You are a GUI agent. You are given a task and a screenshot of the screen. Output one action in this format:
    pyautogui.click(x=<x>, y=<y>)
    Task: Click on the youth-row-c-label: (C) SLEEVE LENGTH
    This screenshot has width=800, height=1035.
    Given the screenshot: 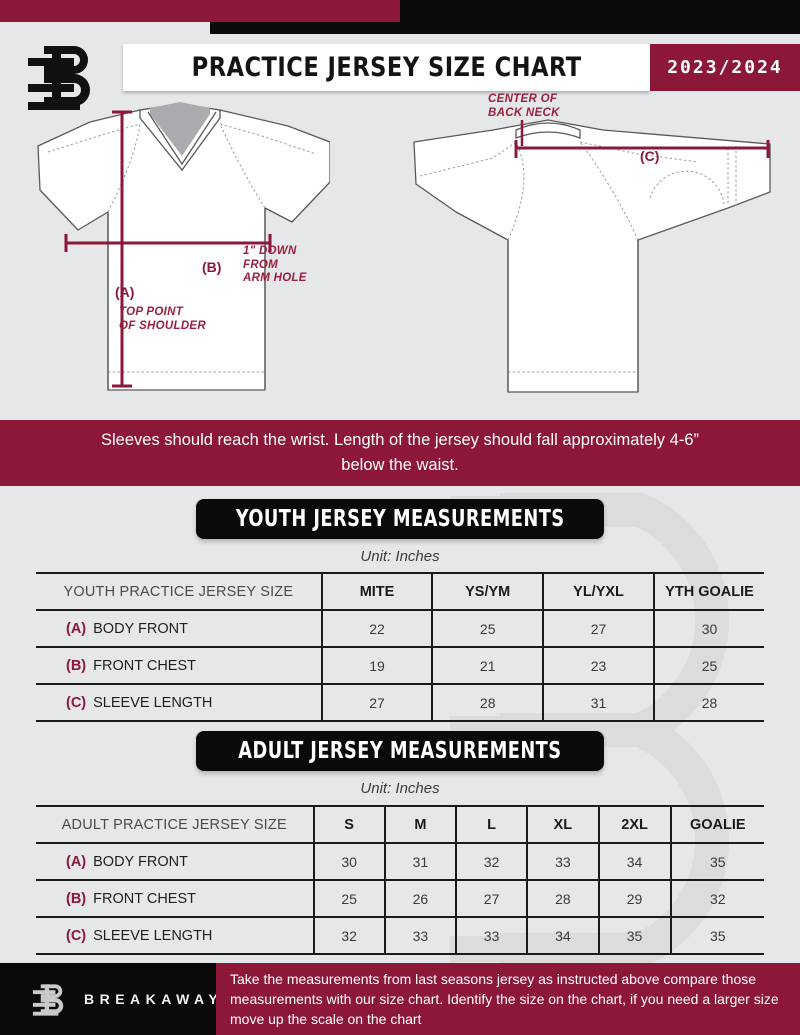 What is the action you would take?
    pyautogui.click(x=179, y=703)
    